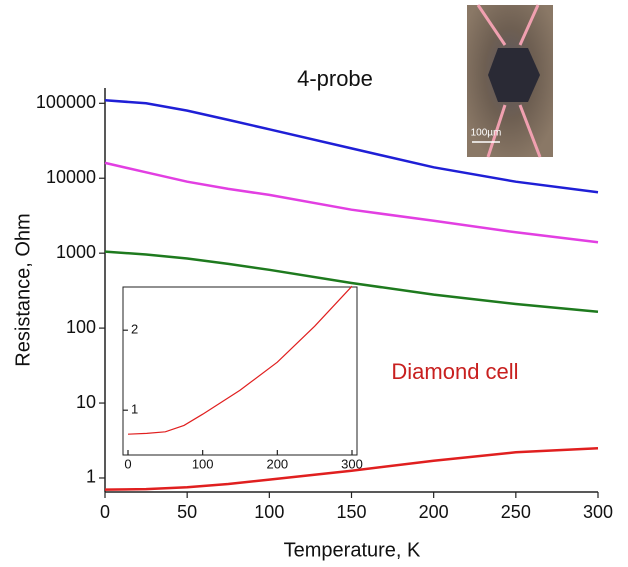 The height and width of the screenshot is (567, 628). Describe the element at coordinates (76, 252) in the screenshot. I see `y-tick-label: 1000` at that location.